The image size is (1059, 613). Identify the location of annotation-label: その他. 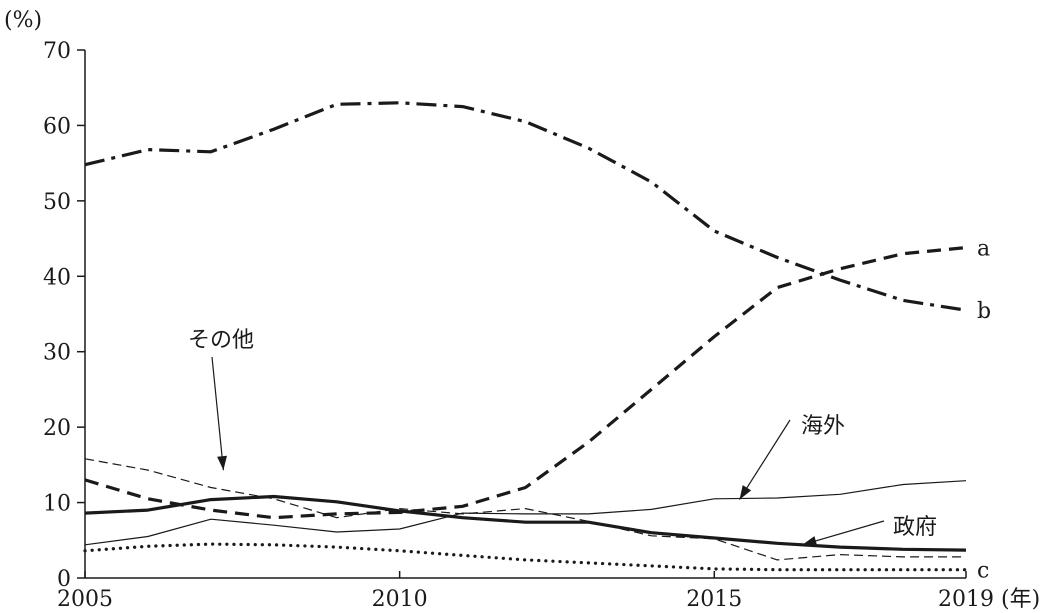
(221, 340).